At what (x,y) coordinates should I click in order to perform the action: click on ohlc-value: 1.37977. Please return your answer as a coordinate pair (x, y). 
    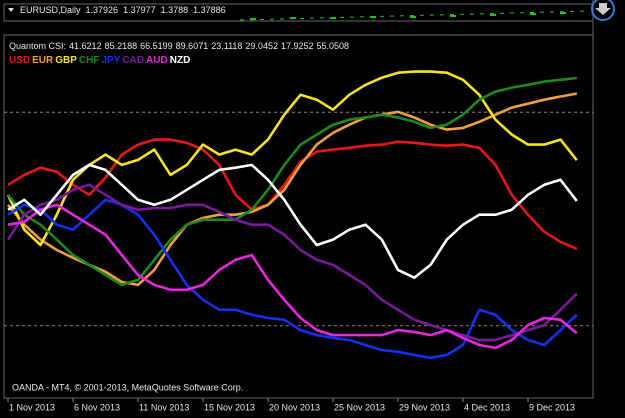
    Looking at the image, I should click on (139, 10).